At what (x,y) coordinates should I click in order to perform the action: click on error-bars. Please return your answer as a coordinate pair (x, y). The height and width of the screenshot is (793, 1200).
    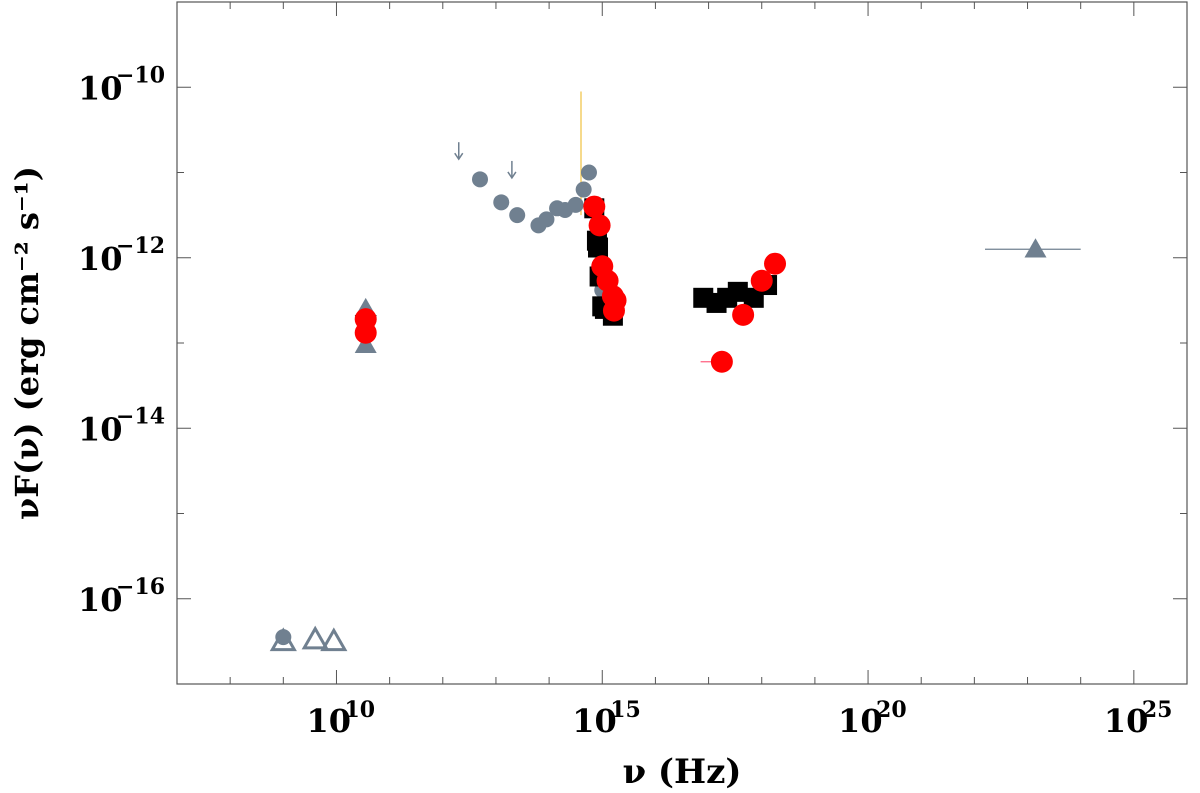
    Looking at the image, I should click on (830, 227).